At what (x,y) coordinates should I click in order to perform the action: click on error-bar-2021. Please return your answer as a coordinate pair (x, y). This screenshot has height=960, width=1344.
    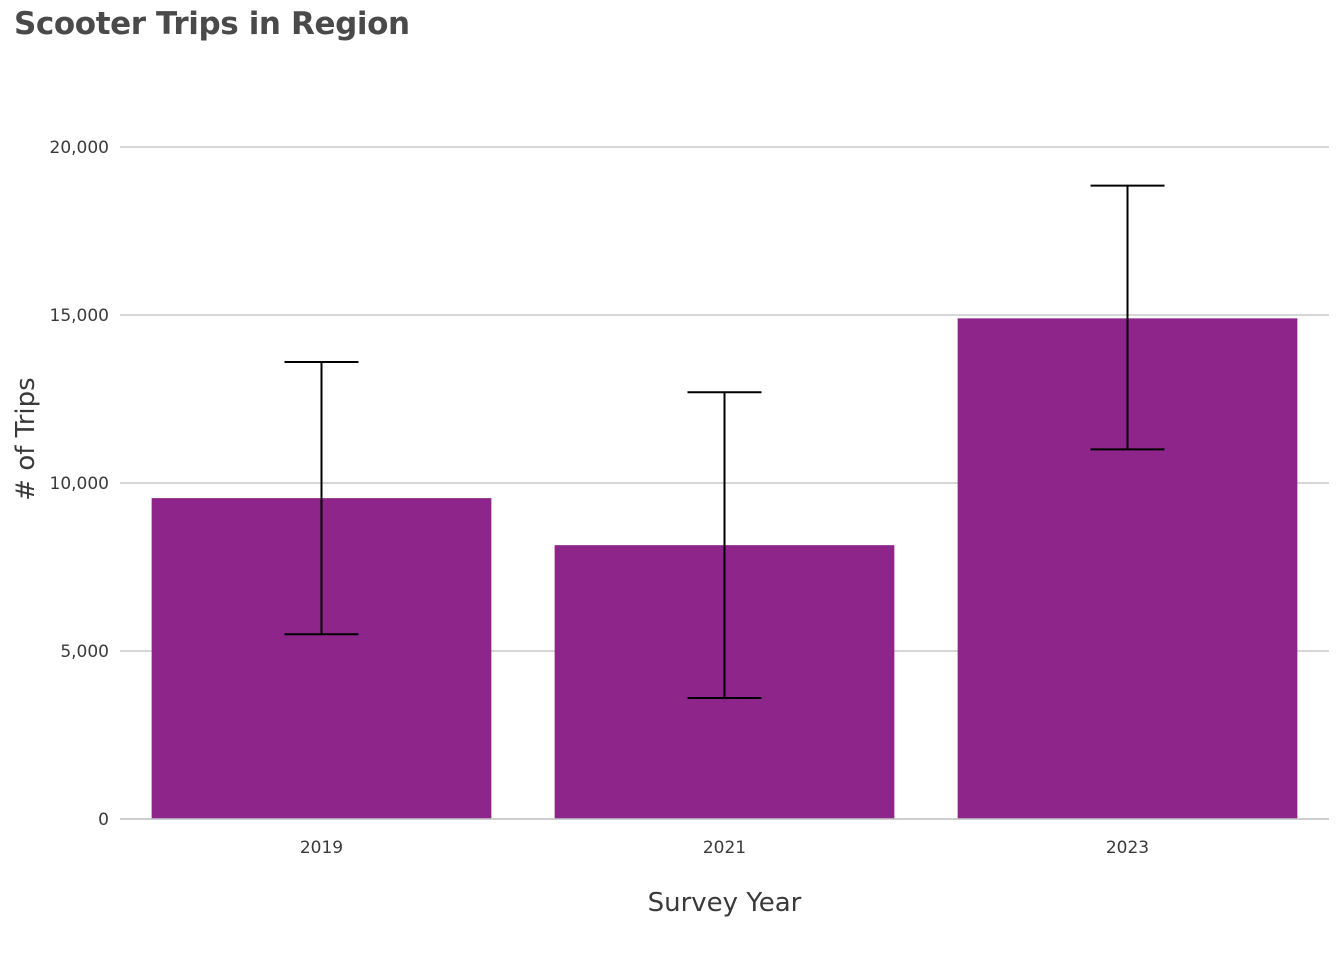
    Looking at the image, I should click on (724, 545).